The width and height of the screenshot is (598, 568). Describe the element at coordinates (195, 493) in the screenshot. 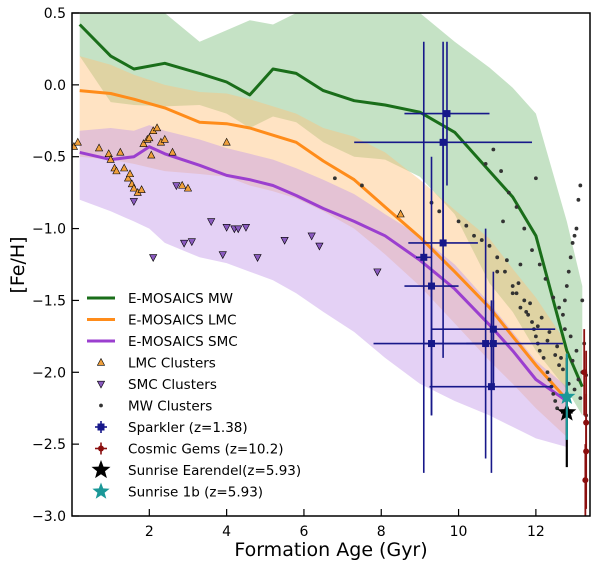

I see `legend-label: Sunrise 1b (z=5.93)` at that location.